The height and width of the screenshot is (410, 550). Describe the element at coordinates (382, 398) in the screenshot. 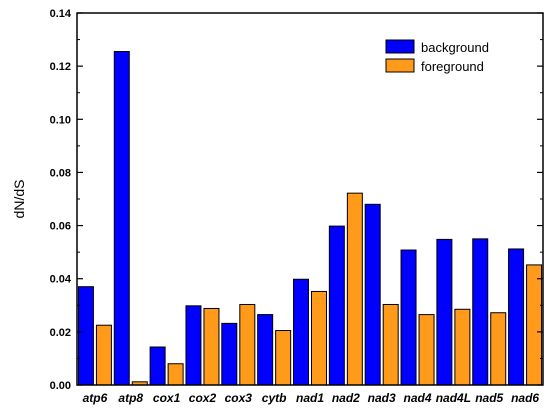

I see `x-tick-label: nad3` at that location.